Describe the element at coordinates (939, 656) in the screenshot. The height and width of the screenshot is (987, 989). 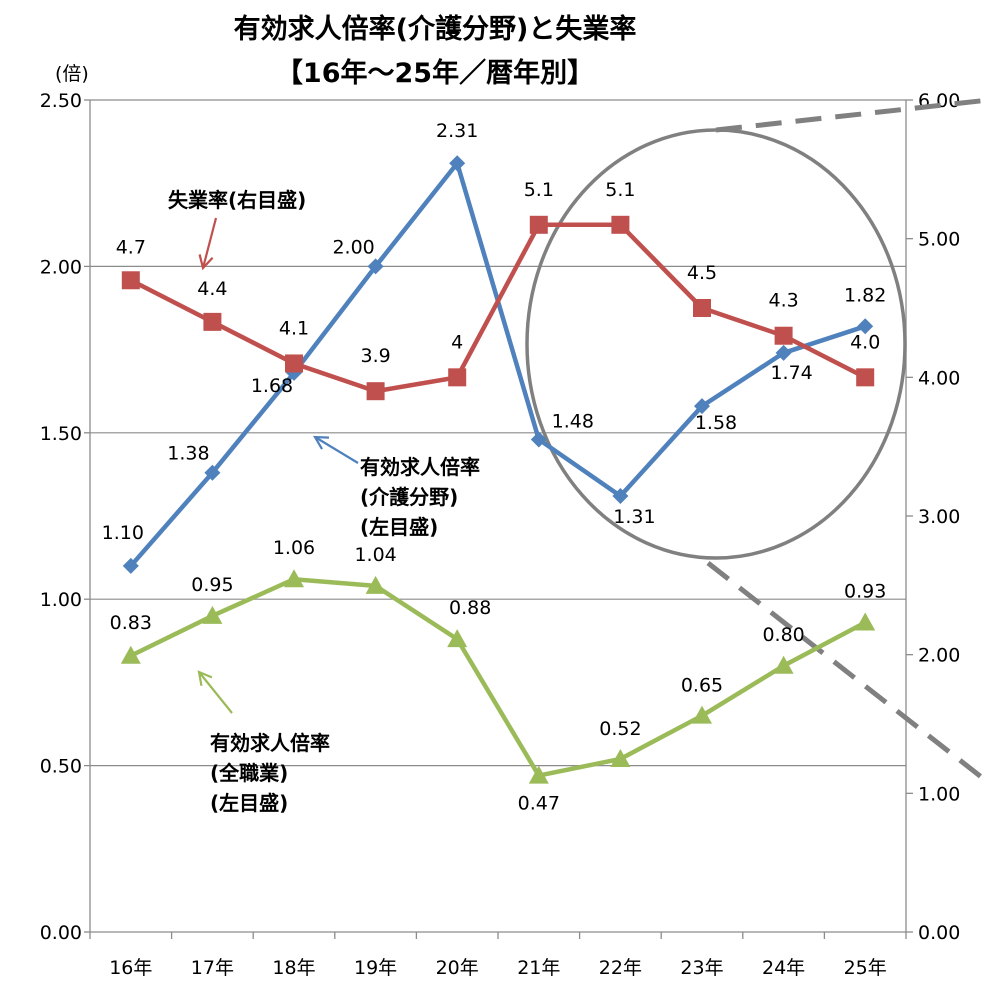
I see `y-right-tick-label: 2.00` at that location.